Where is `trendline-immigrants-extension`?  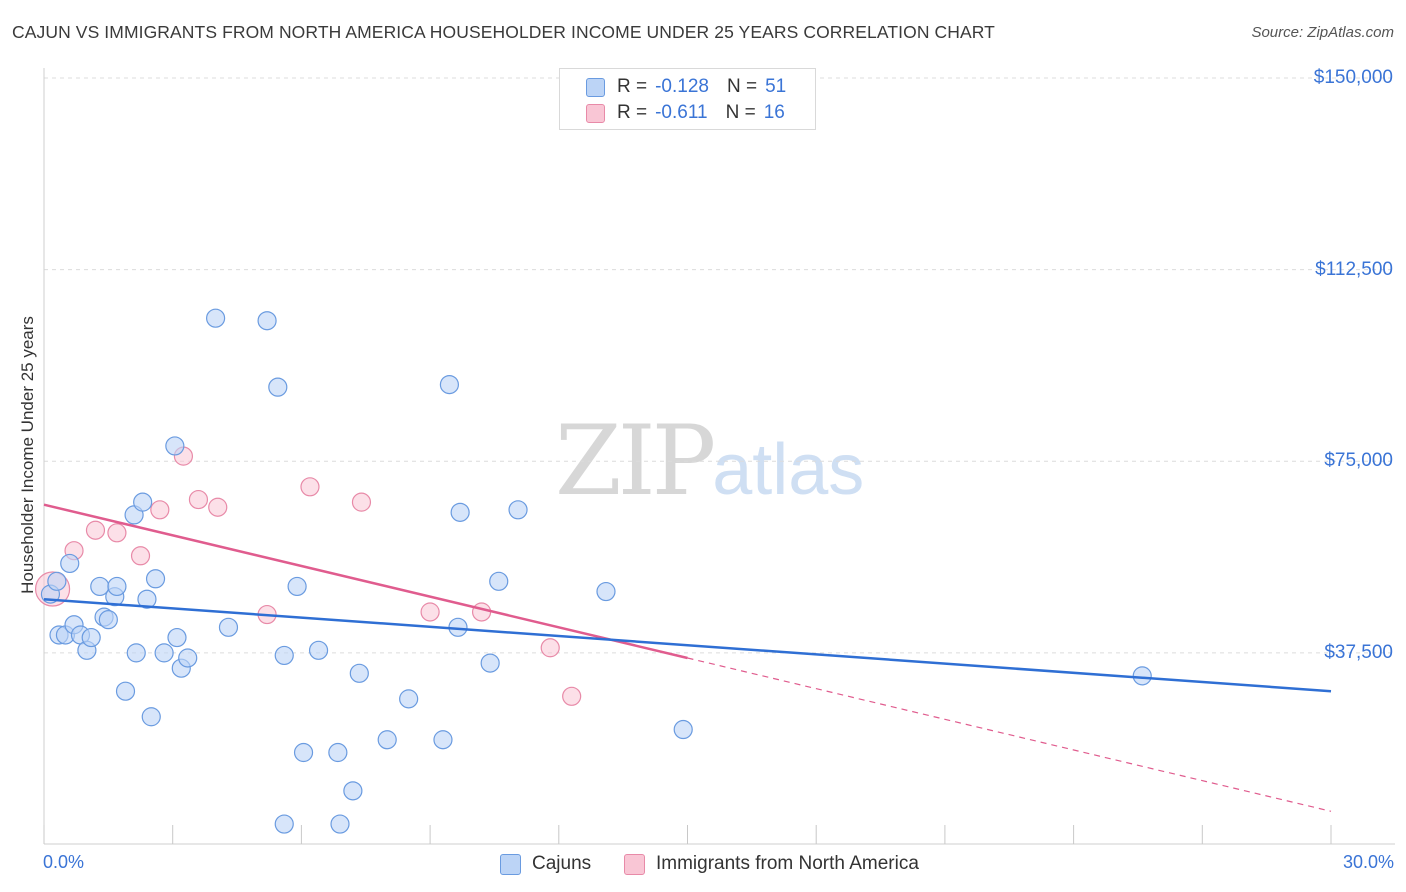 trendline-immigrants-extension is located at coordinates (1009, 734).